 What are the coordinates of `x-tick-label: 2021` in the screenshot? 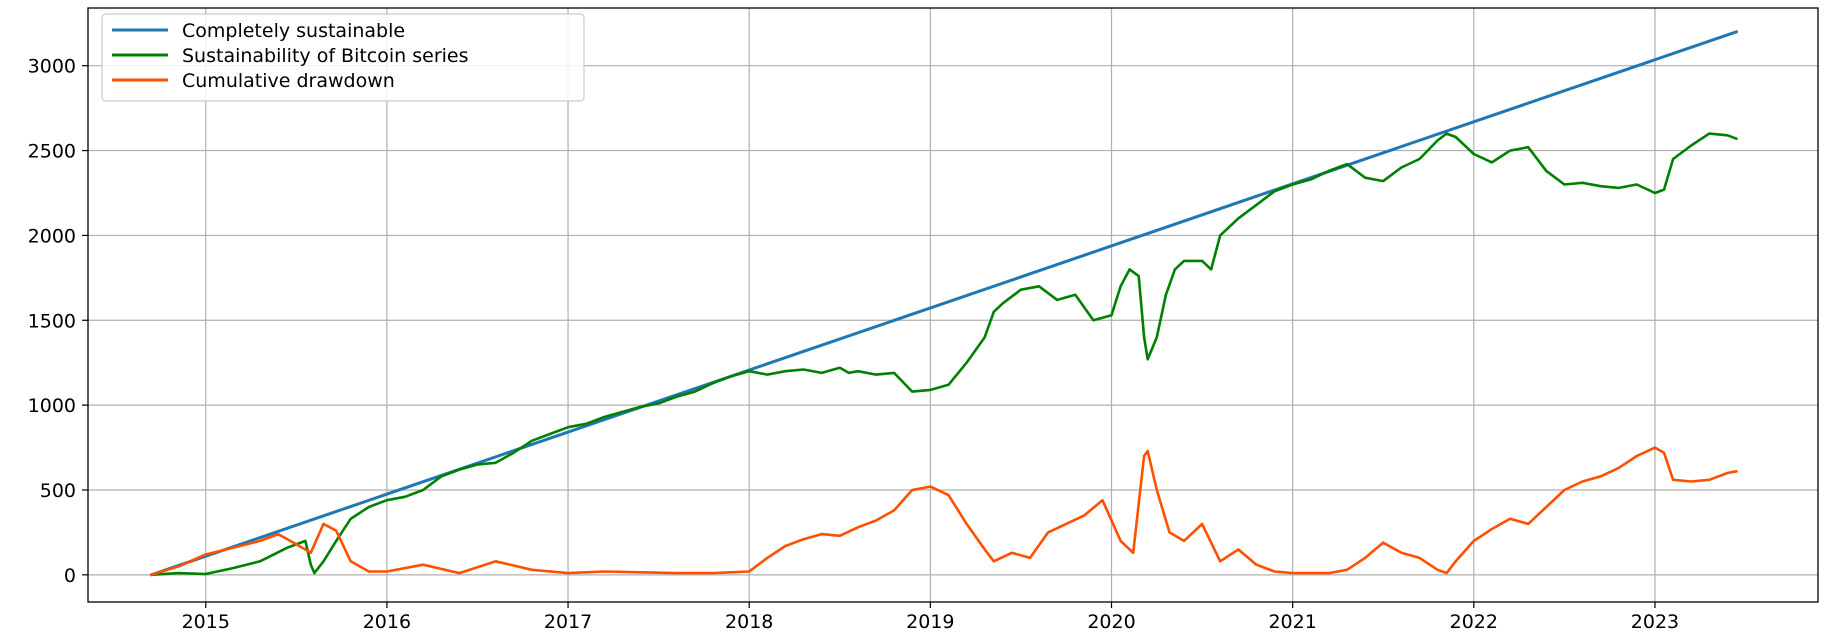 It's located at (1292, 621).